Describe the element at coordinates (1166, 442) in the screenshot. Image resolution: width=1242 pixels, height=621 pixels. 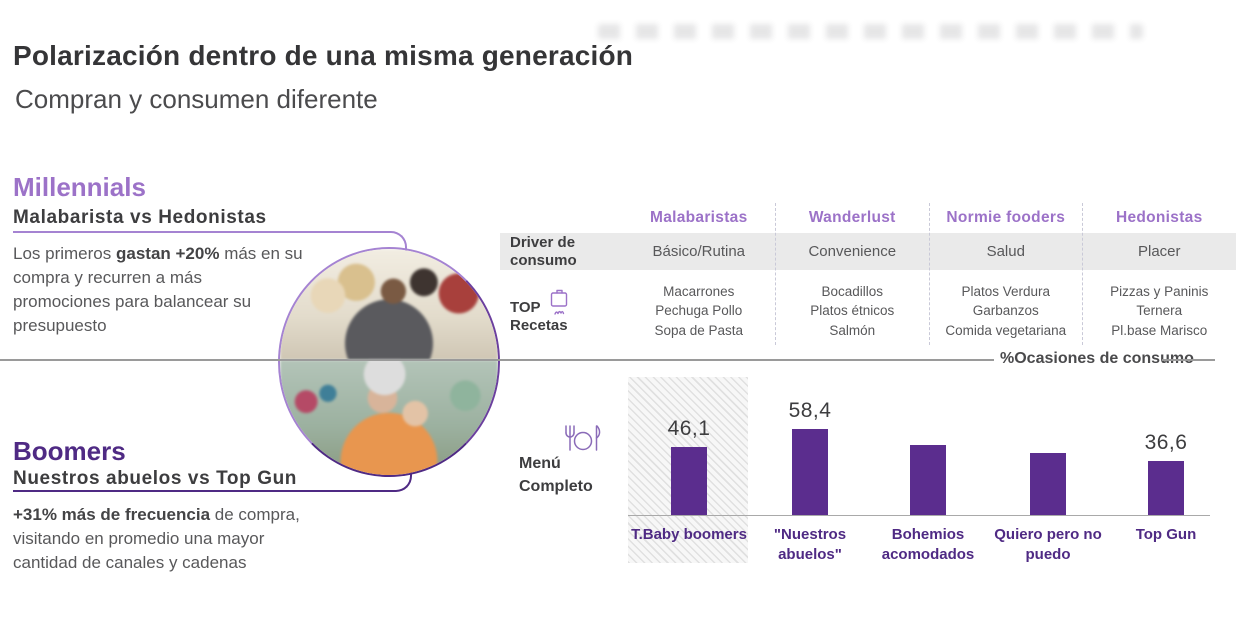
I see `bar-value-label: 36,6` at that location.